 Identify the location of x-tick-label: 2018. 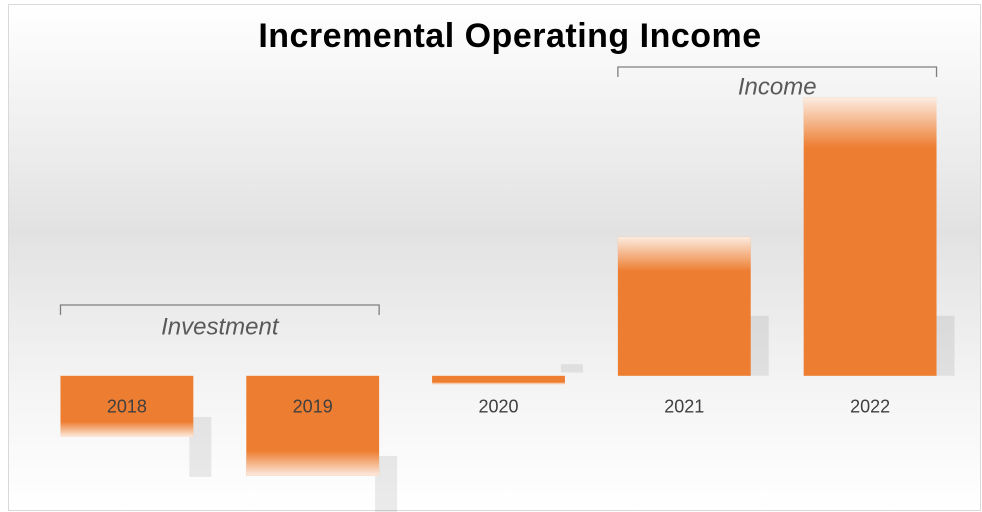
(127, 407).